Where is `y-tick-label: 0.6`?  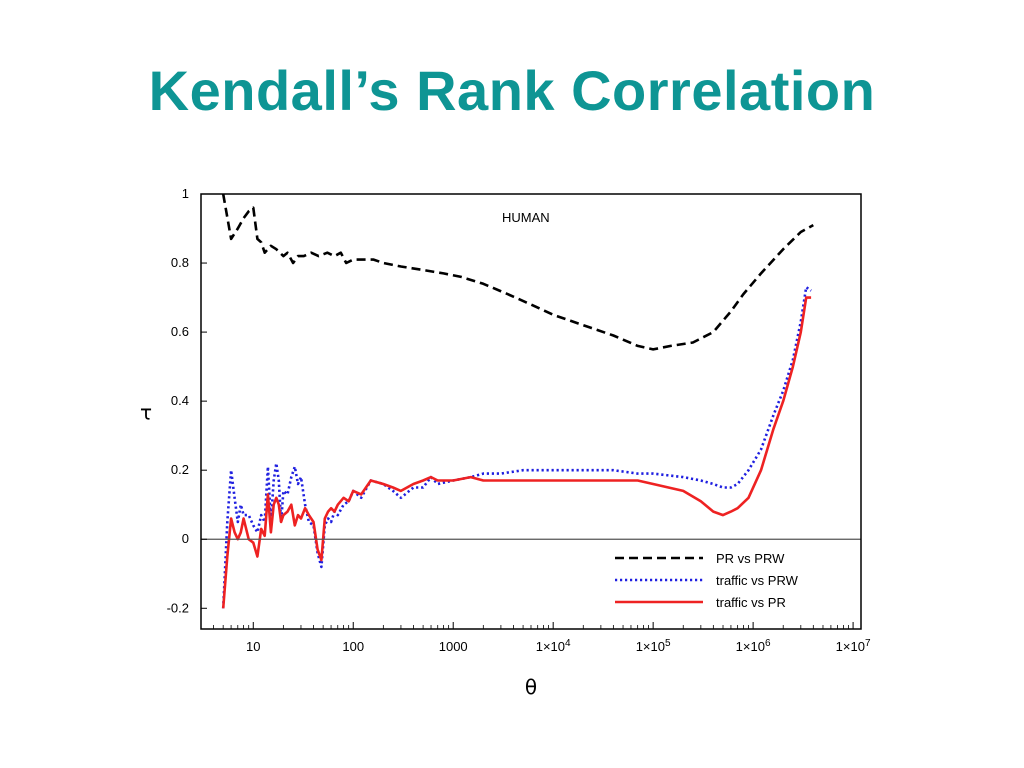 y-tick-label: 0.6 is located at coordinates (180, 331).